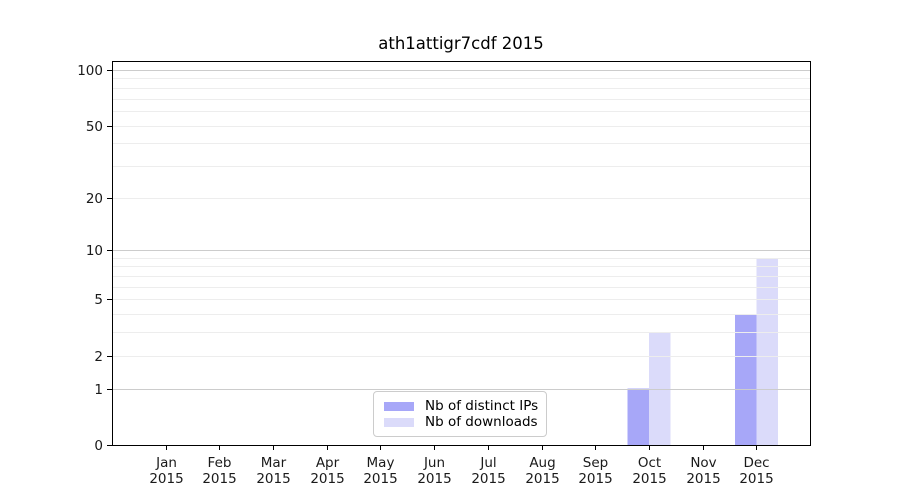 The height and width of the screenshot is (500, 900). What do you see at coordinates (481, 422) in the screenshot?
I see `legend-label-downloads: Nb of downloads` at bounding box center [481, 422].